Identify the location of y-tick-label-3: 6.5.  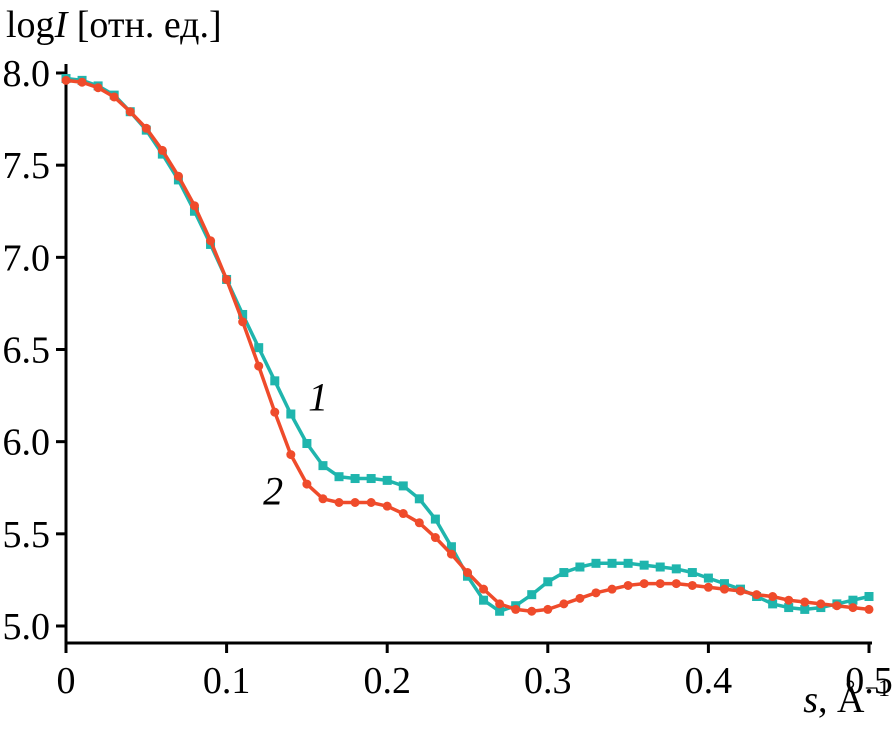
(27, 351).